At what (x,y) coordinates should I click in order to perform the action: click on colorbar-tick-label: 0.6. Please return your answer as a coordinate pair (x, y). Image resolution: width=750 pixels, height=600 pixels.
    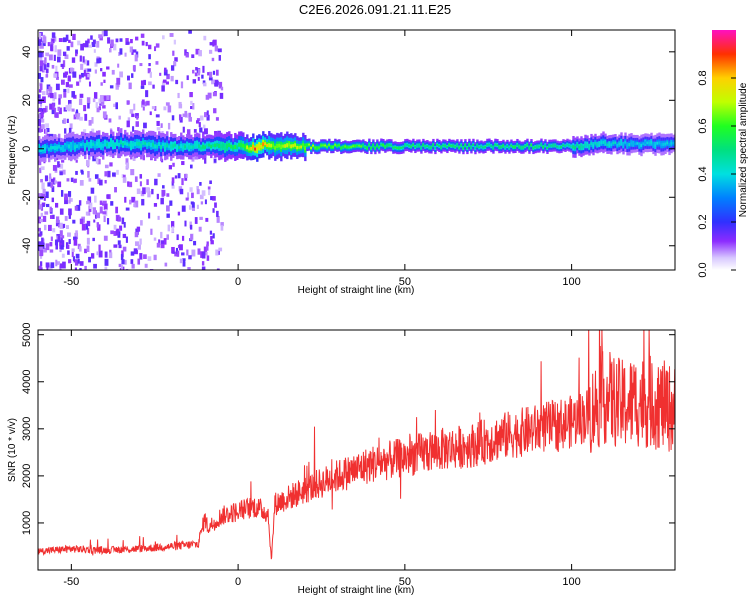
    Looking at the image, I should click on (703, 125).